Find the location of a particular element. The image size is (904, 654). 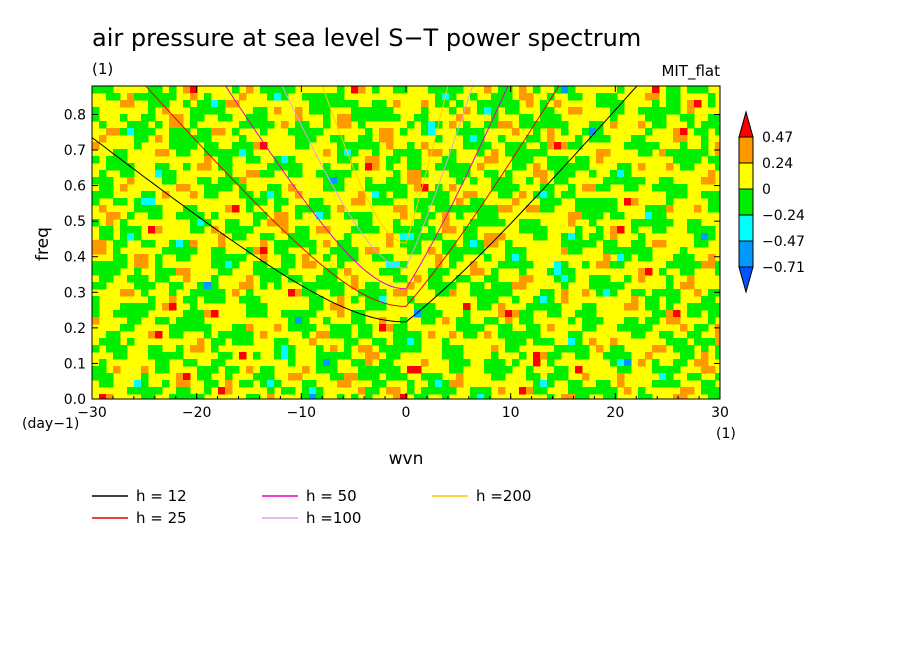

colorbar-segment is located at coordinates (746, 228).